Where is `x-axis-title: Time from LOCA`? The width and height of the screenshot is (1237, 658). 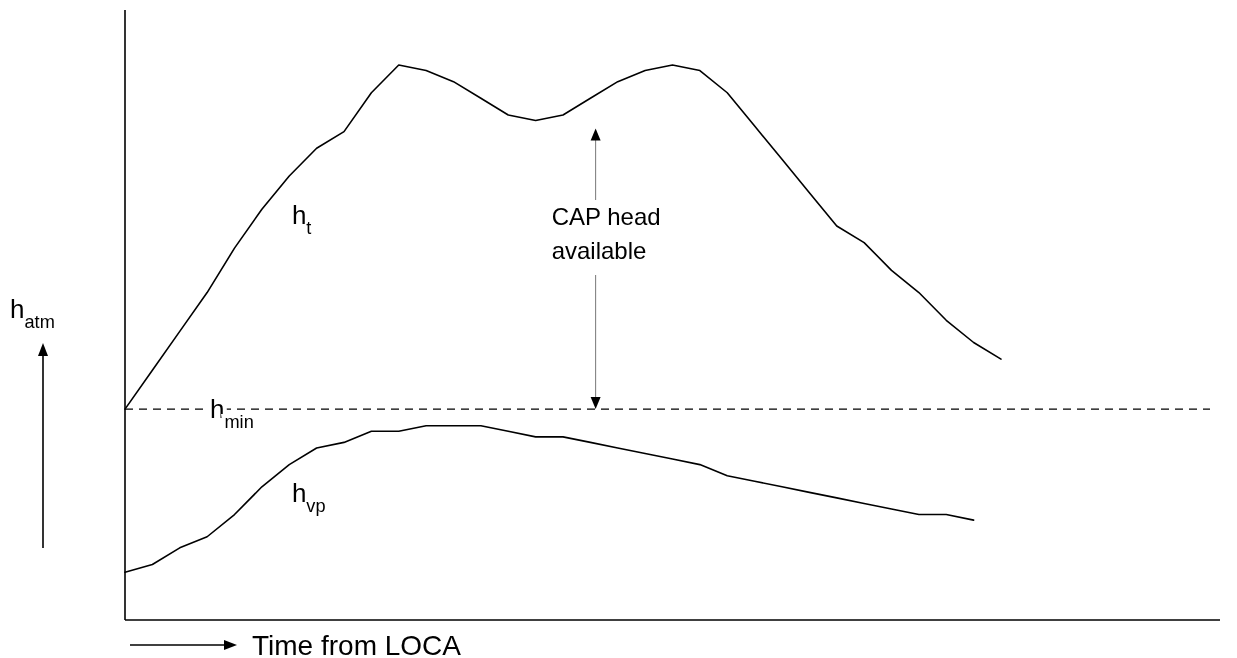
x-axis-title: Time from LOCA is located at coordinates (357, 644).